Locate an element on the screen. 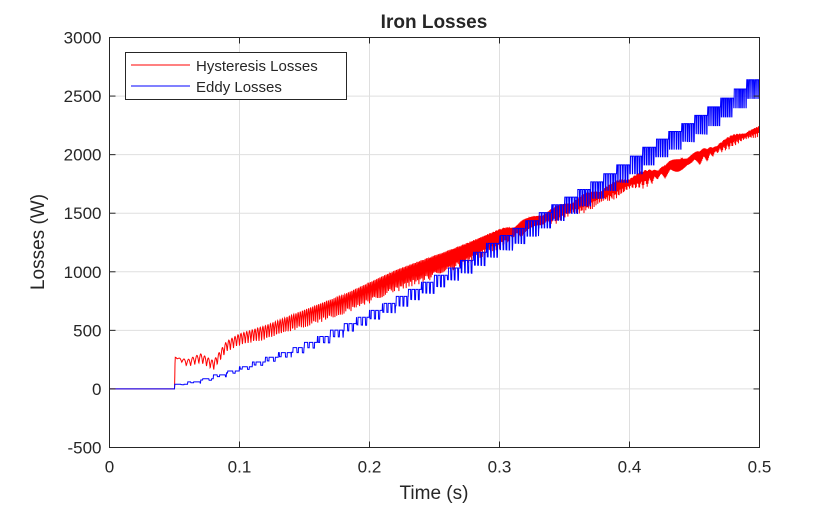 Image resolution: width=840 pixels, height=505 pixels. y-tick-label: 3000 is located at coordinates (83, 38).